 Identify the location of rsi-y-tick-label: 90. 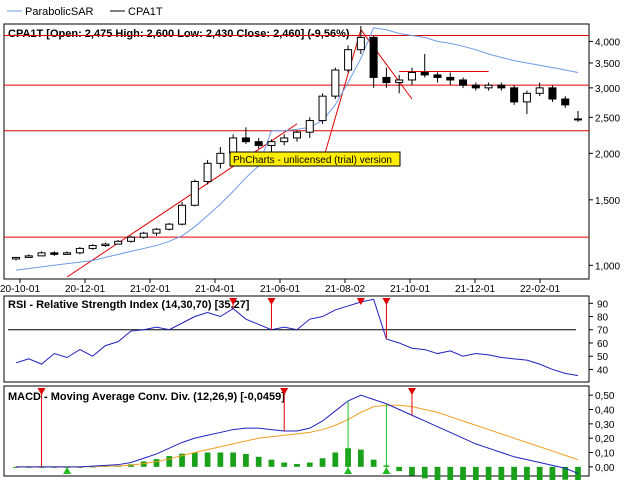
(603, 304).